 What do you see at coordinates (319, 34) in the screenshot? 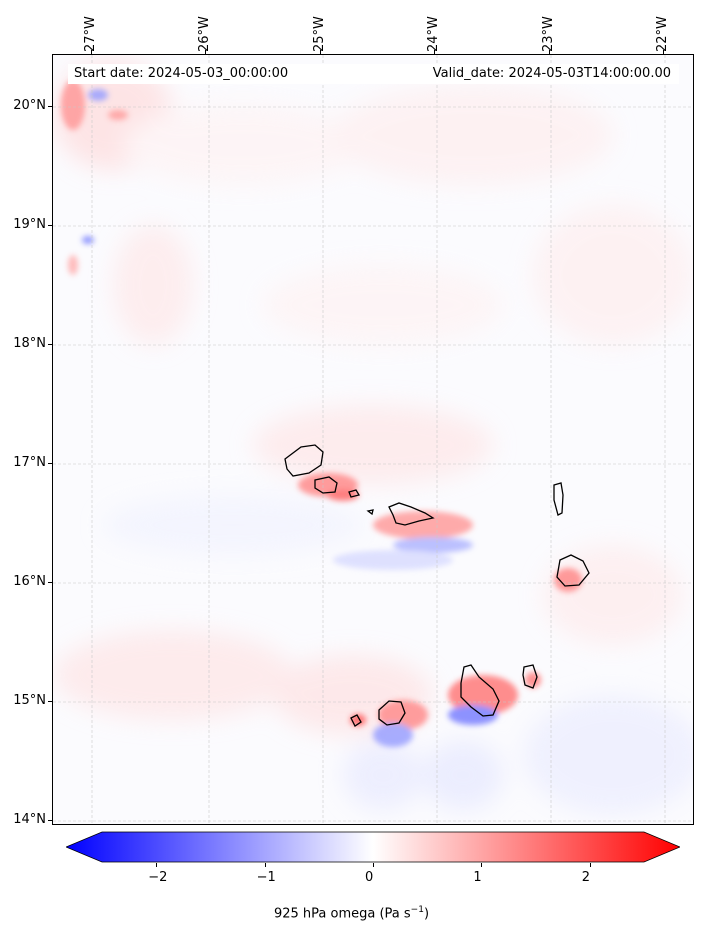
I see `lon-label: 25°W` at bounding box center [319, 34].